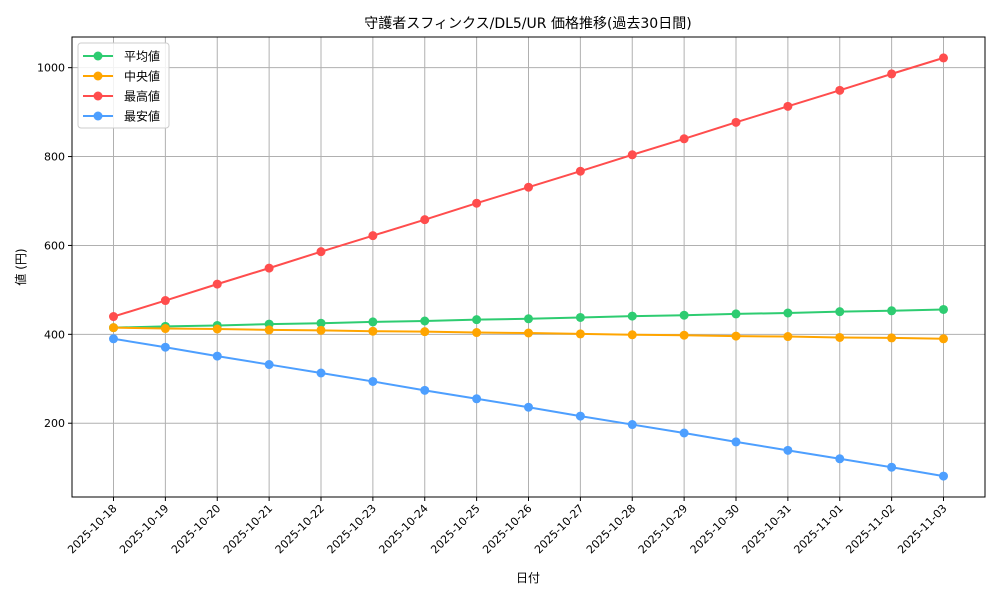  What do you see at coordinates (352, 529) in the screenshot?
I see `x-tick-label: 2025-10-23` at bounding box center [352, 529].